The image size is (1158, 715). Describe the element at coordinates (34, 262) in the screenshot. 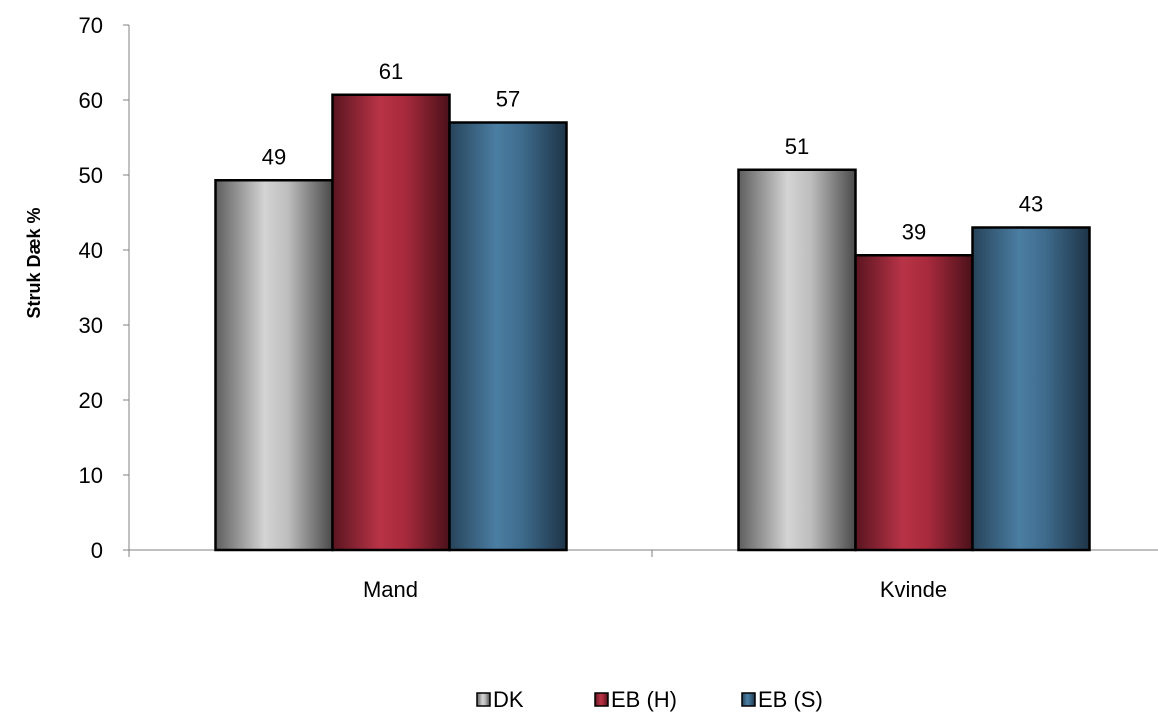

I see `y-axis-label: Struk Dæk %` at that location.